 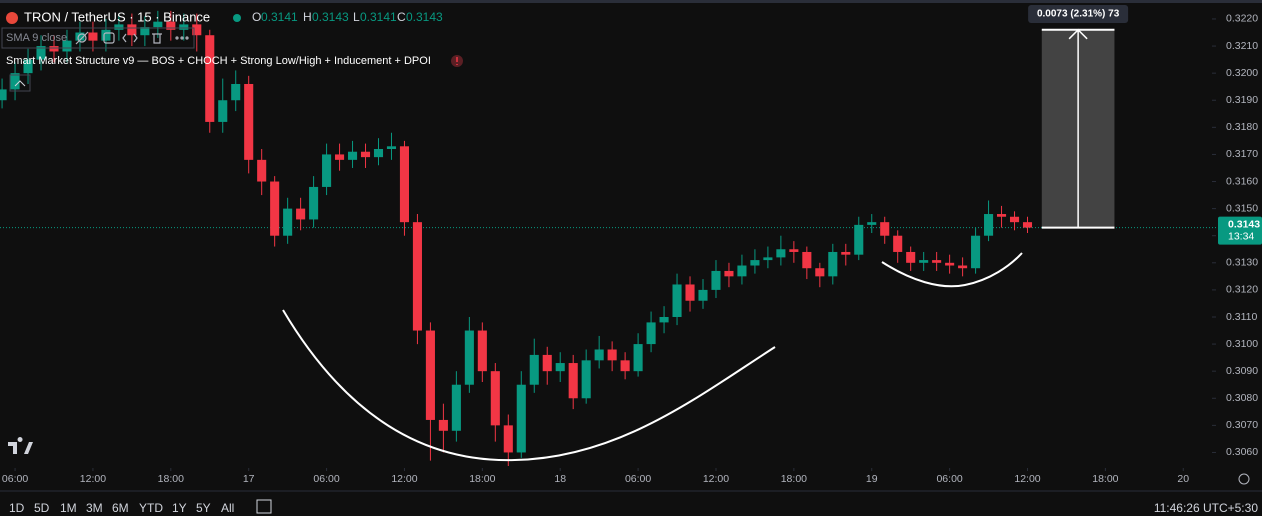 What do you see at coordinates (17, 508) in the screenshot?
I see `range-button: 1D` at bounding box center [17, 508].